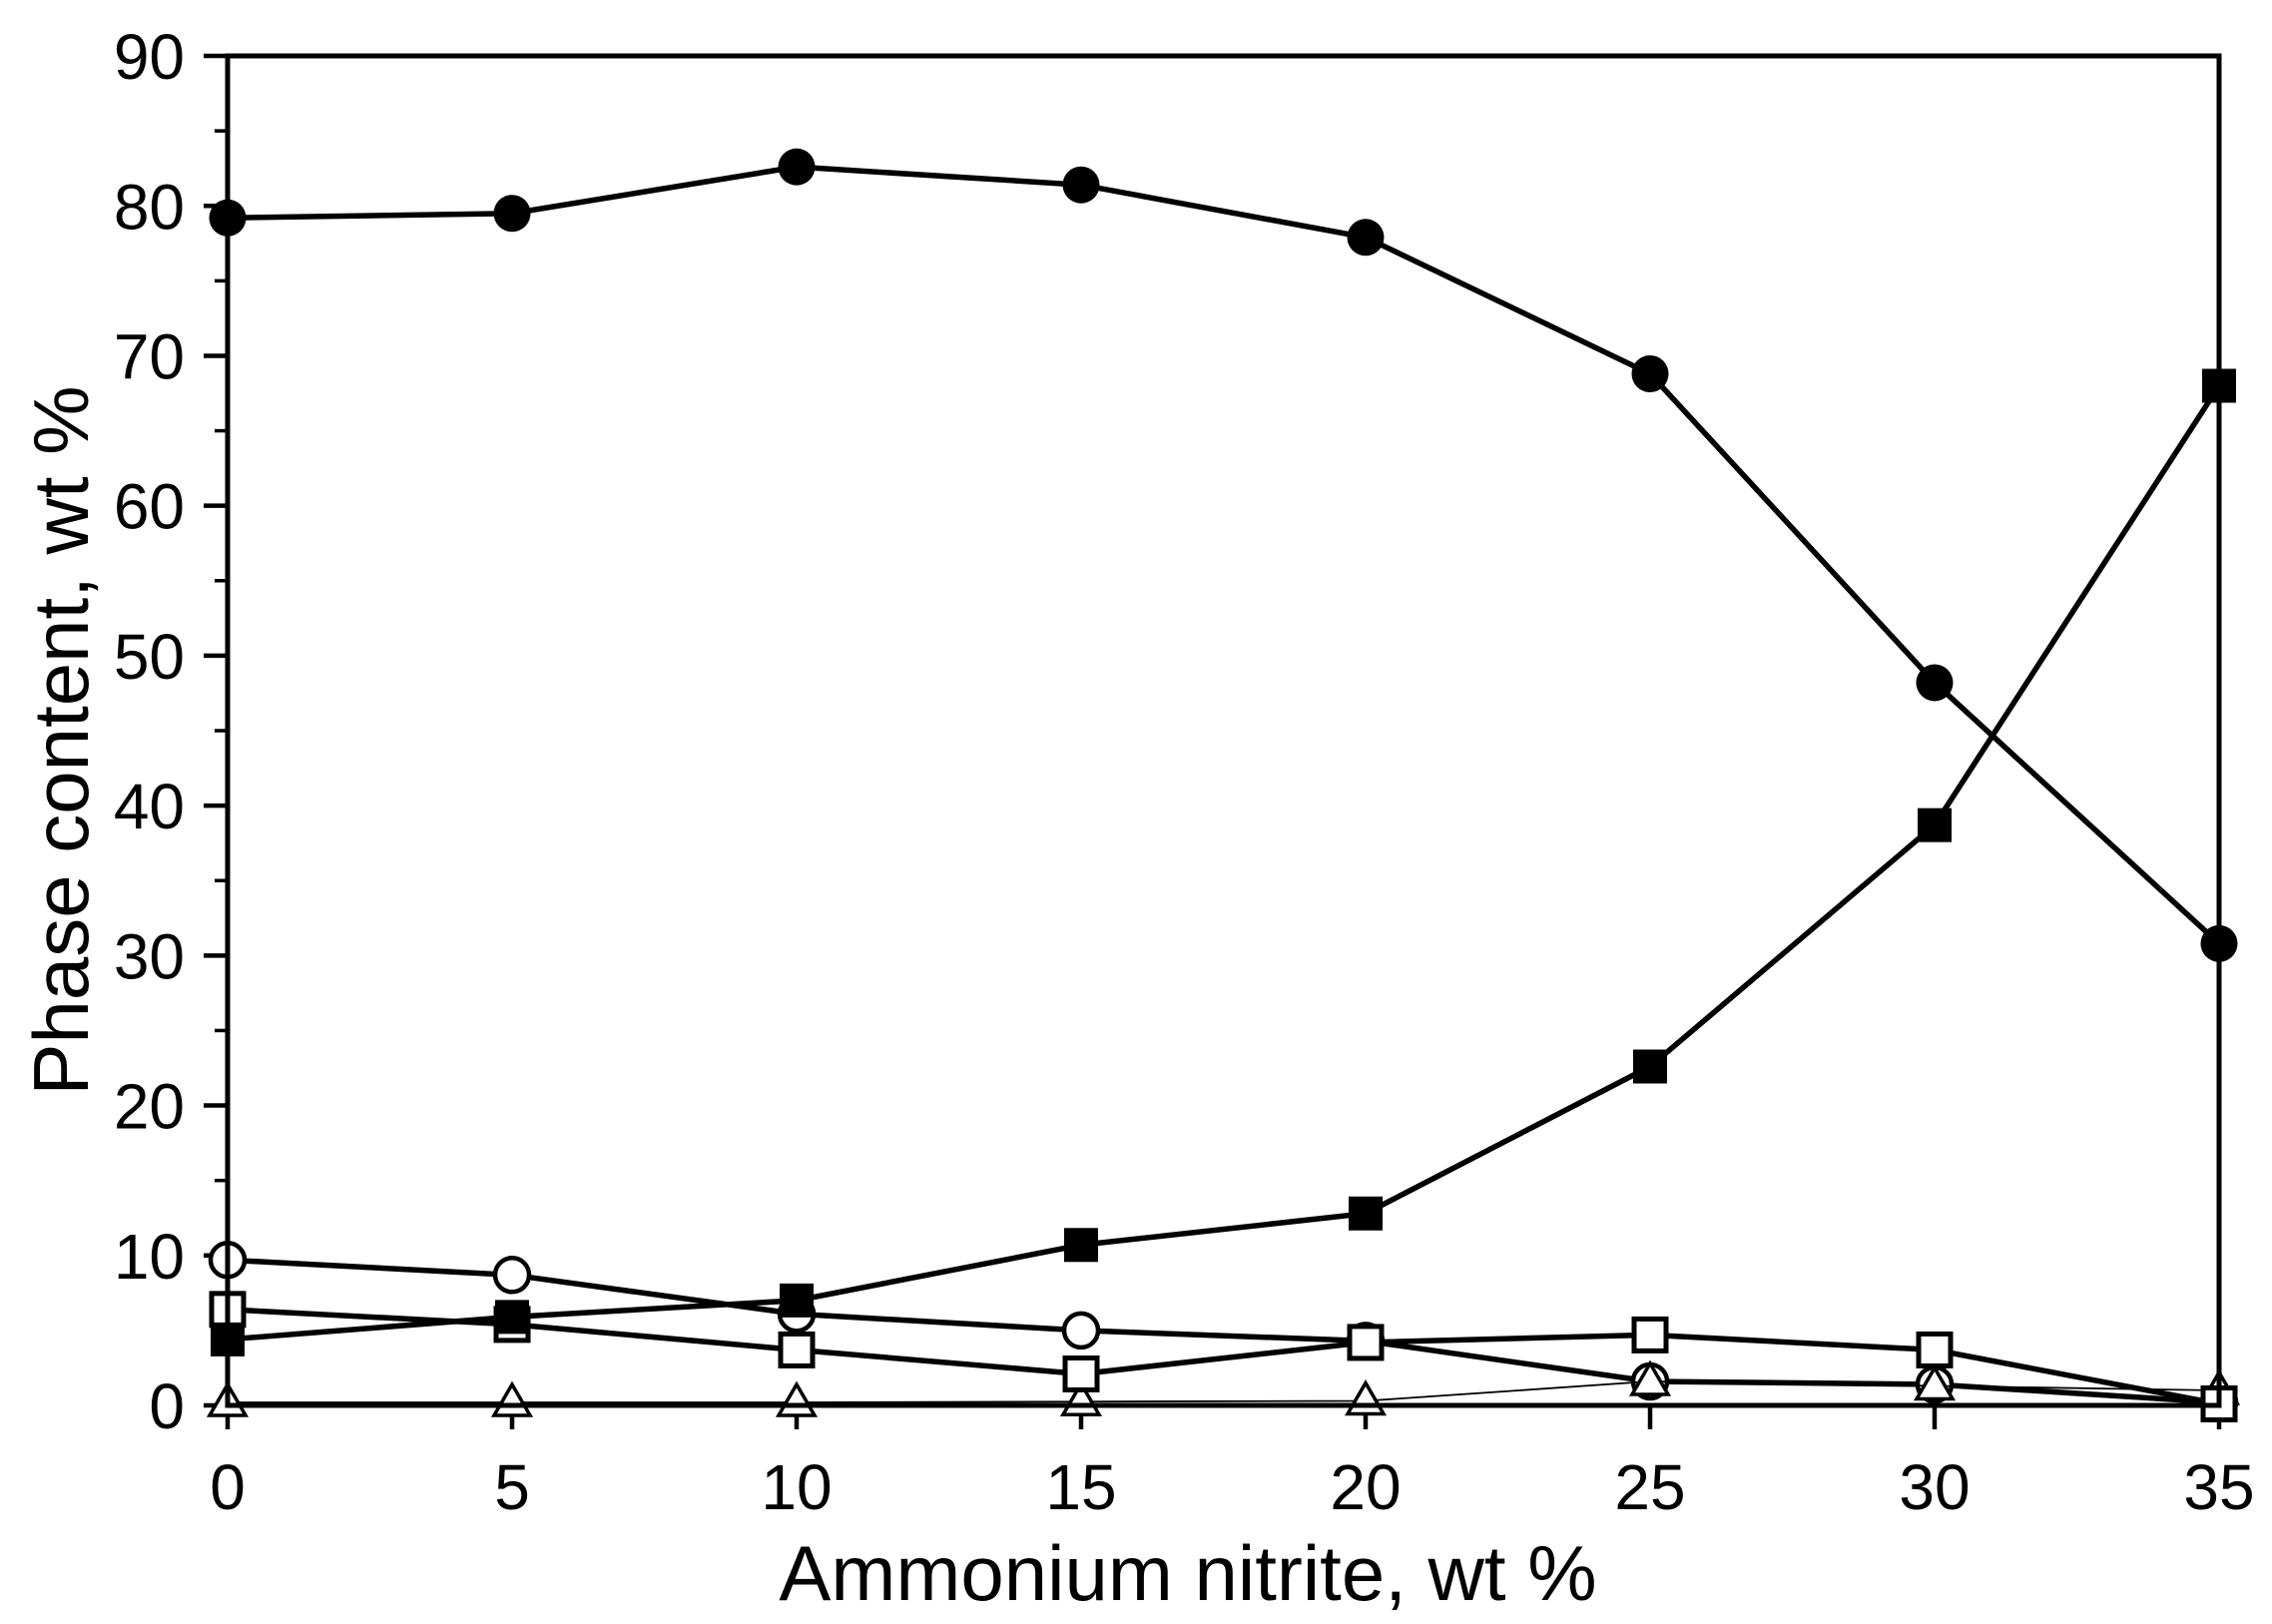 The height and width of the screenshot is (1624, 2272). Describe the element at coordinates (150, 806) in the screenshot. I see `y-tick-label: 40` at that location.